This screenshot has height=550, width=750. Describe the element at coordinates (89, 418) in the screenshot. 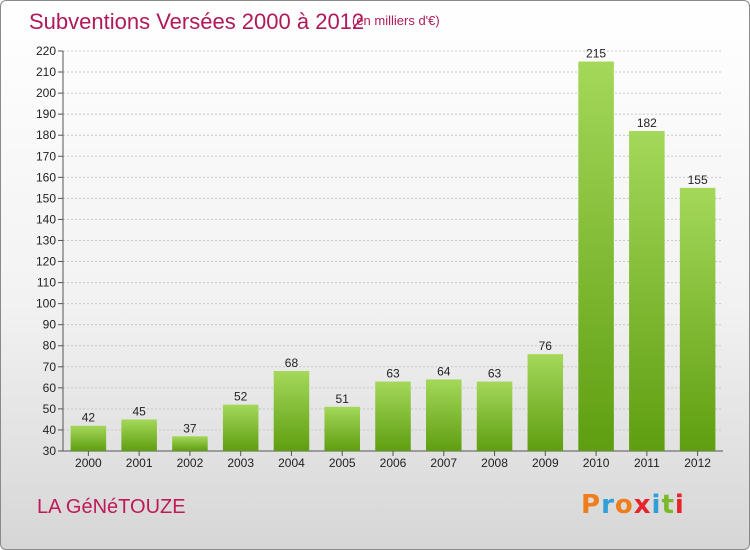

I see `value-label: 42` at that location.